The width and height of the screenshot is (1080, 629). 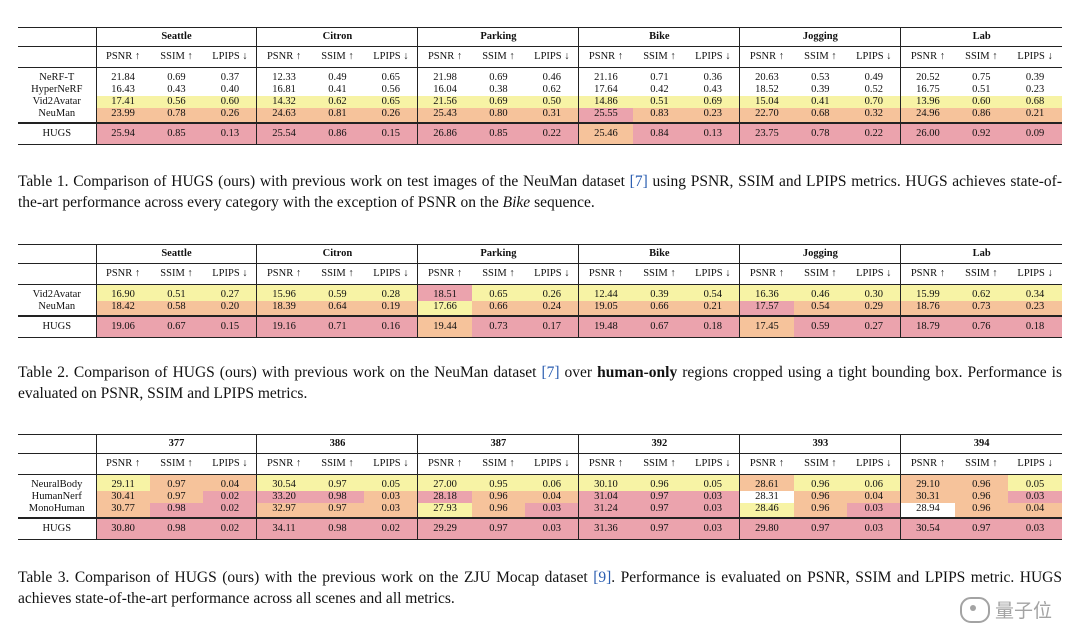 What do you see at coordinates (552, 133) in the screenshot?
I see `value-cell: 0.22` at bounding box center [552, 133].